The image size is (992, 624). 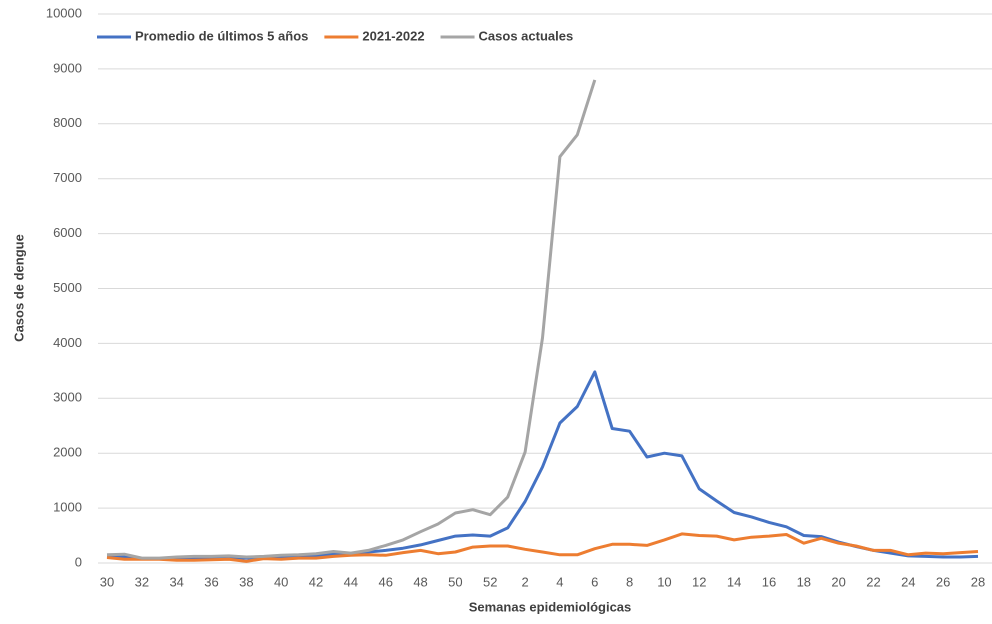 I want to click on x-tick-label: 12, so click(x=699, y=581).